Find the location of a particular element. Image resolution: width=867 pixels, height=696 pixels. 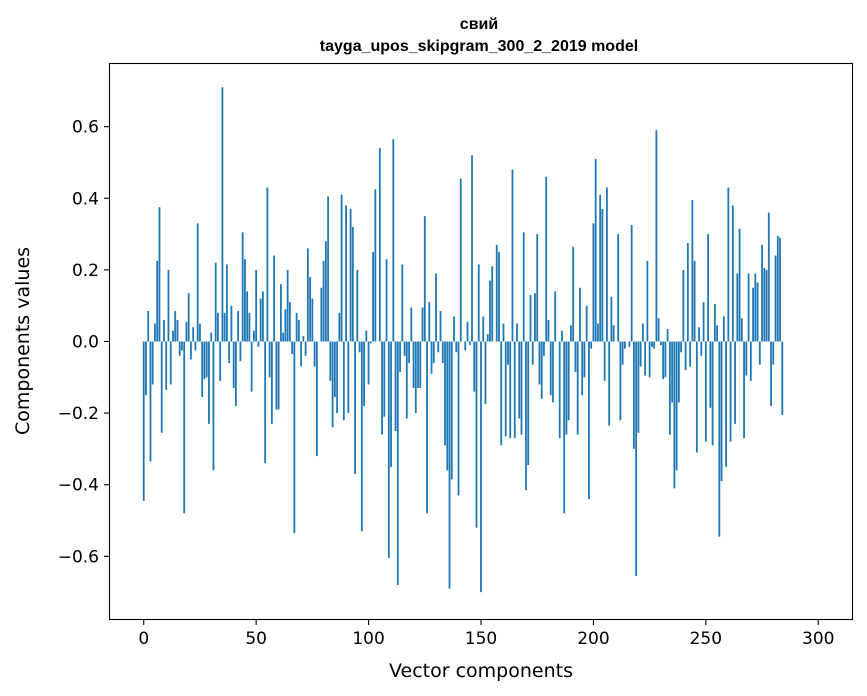

y-axis-ticks: −0.6 −0.4 −0.2 0.0 0.2 0.4 0.6 is located at coordinates (84, 342).